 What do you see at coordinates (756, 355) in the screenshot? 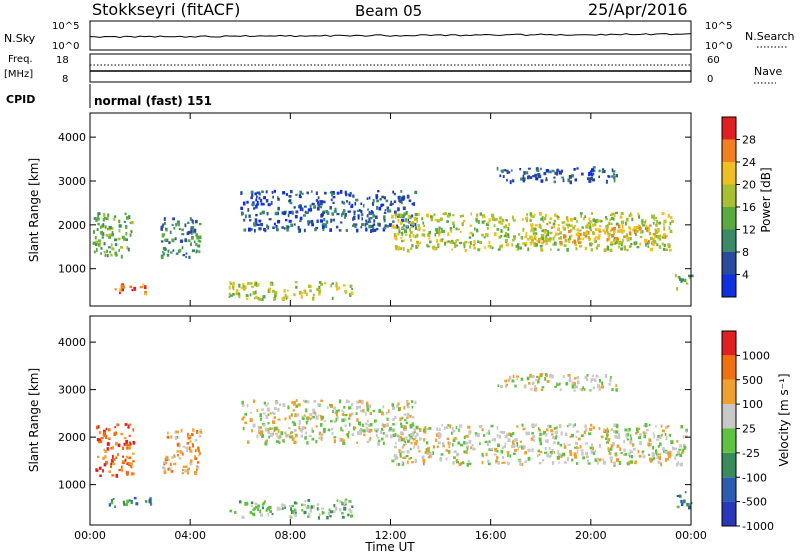
I see `velocity-colorbar-tick-label: 1000` at bounding box center [756, 355].